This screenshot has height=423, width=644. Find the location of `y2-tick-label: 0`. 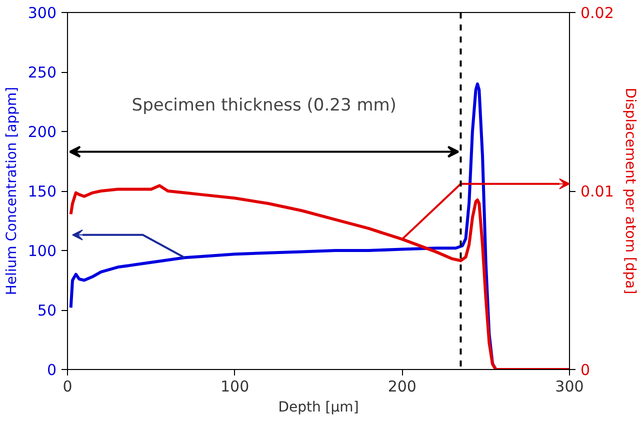

y2-tick-label: 0 is located at coordinates (585, 370).